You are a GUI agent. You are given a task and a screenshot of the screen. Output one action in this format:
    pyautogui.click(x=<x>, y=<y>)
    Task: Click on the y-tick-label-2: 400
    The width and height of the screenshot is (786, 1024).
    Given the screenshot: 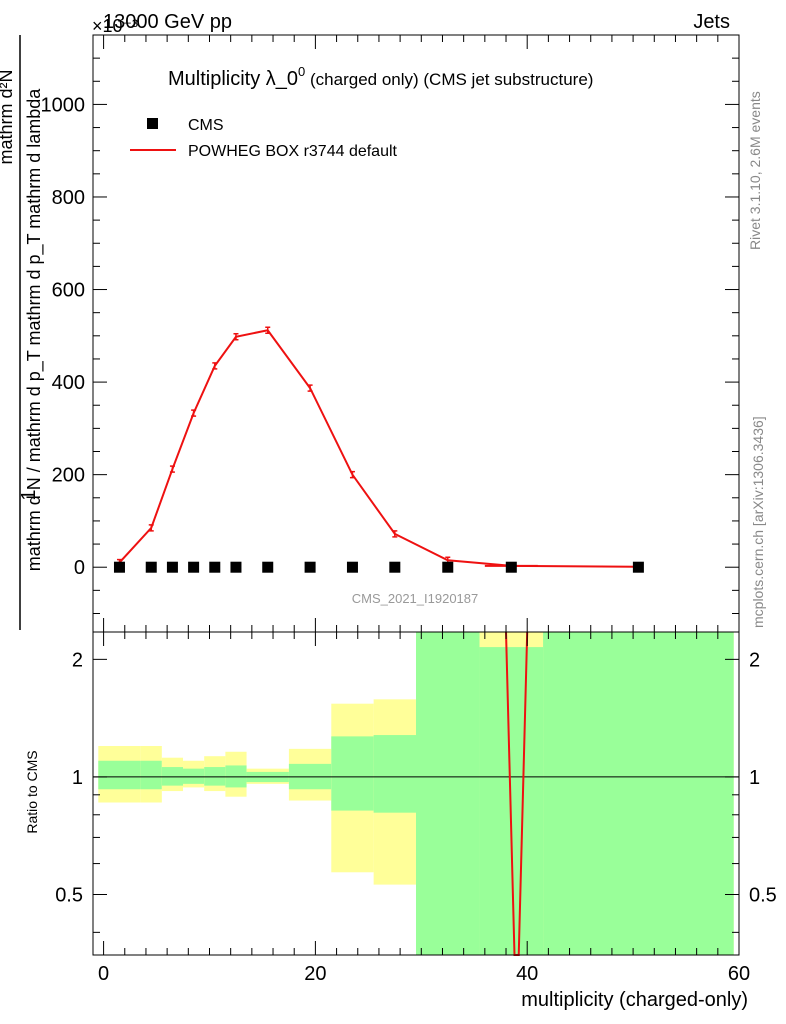 What is the action you would take?
    pyautogui.click(x=68, y=383)
    